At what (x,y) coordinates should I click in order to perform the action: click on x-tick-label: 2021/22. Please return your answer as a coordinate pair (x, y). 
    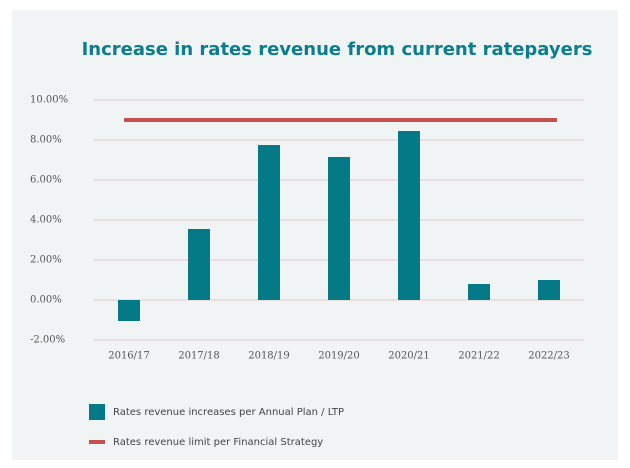
    Looking at the image, I should click on (479, 356).